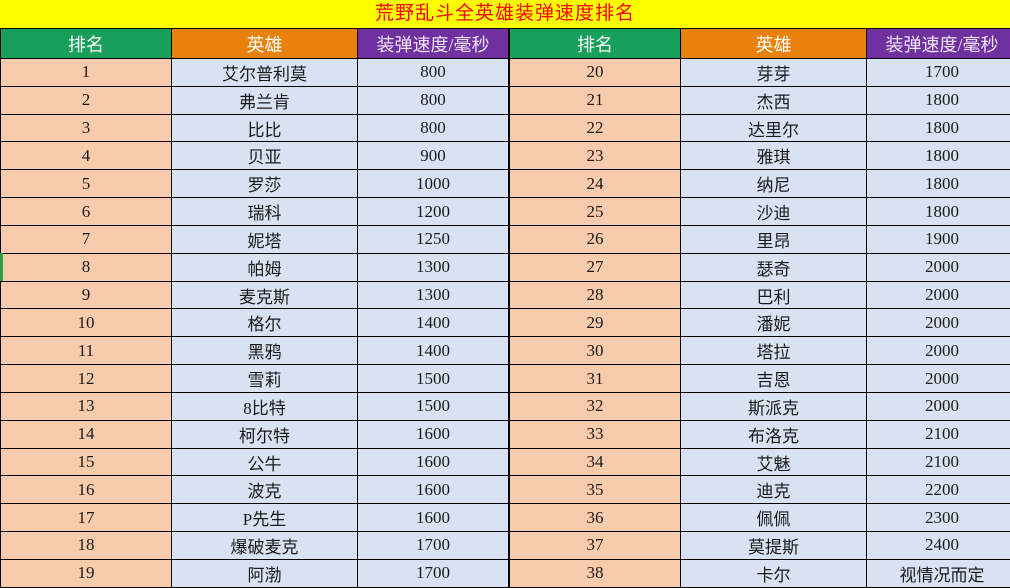  What do you see at coordinates (773, 490) in the screenshot?
I see `hero-cell: 迪克` at bounding box center [773, 490].